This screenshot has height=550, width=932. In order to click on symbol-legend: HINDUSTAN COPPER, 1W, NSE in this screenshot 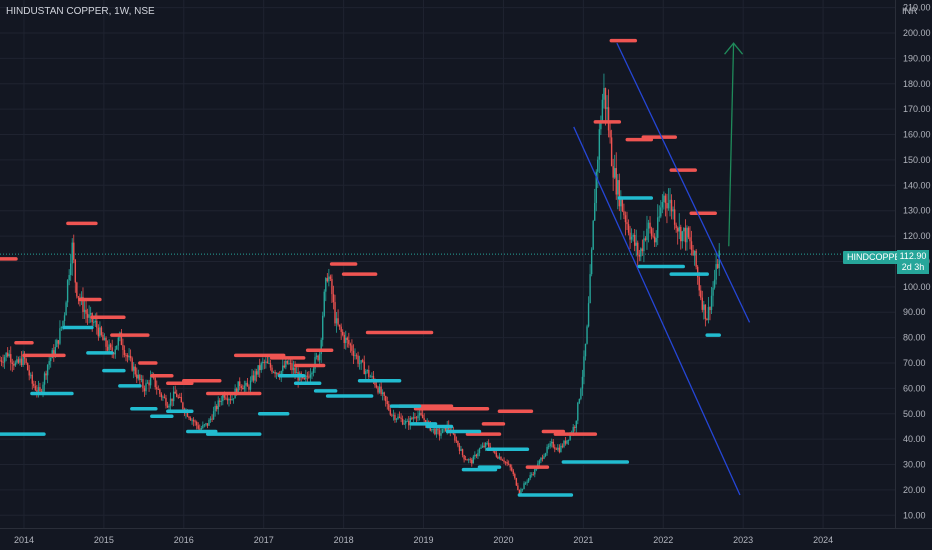, I will do `click(80, 11)`.